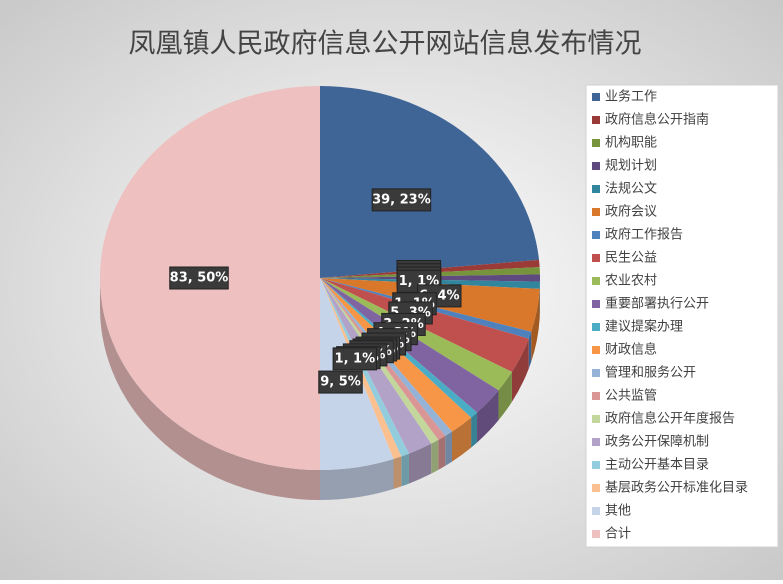 This screenshot has width=783, height=584. What do you see at coordinates (631, 396) in the screenshot?
I see `legend-label: 公共监管` at bounding box center [631, 396].